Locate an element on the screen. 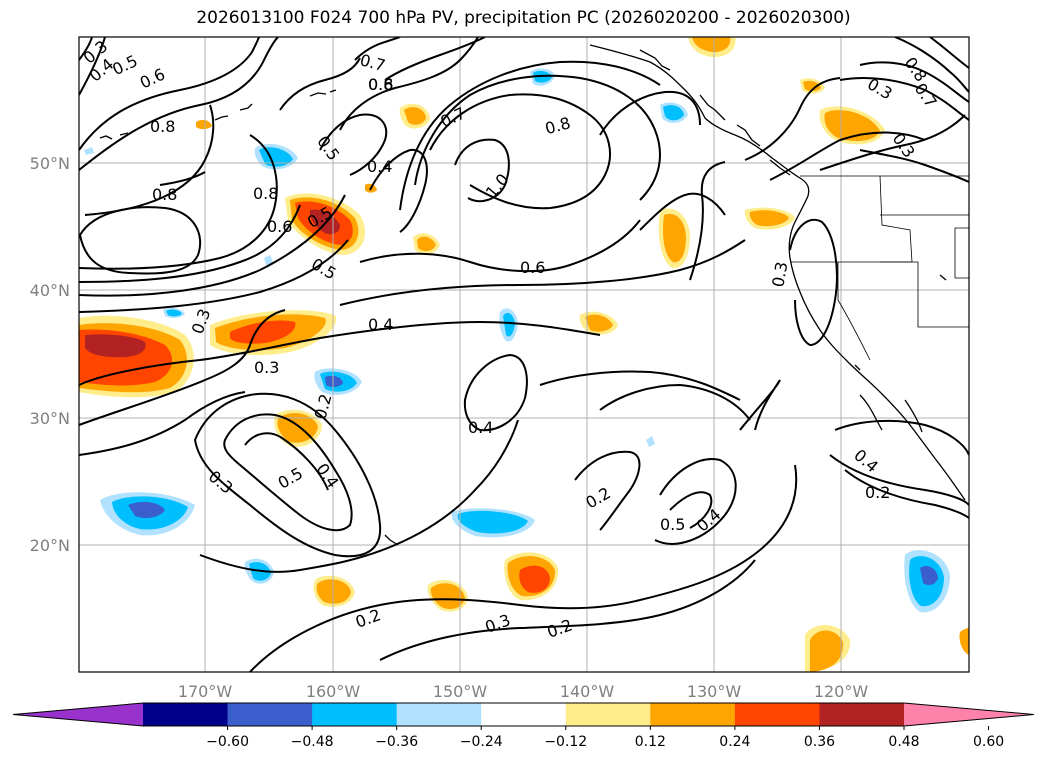 This screenshot has width=1047, height=765. colorbar-outline is located at coordinates (523, 714).